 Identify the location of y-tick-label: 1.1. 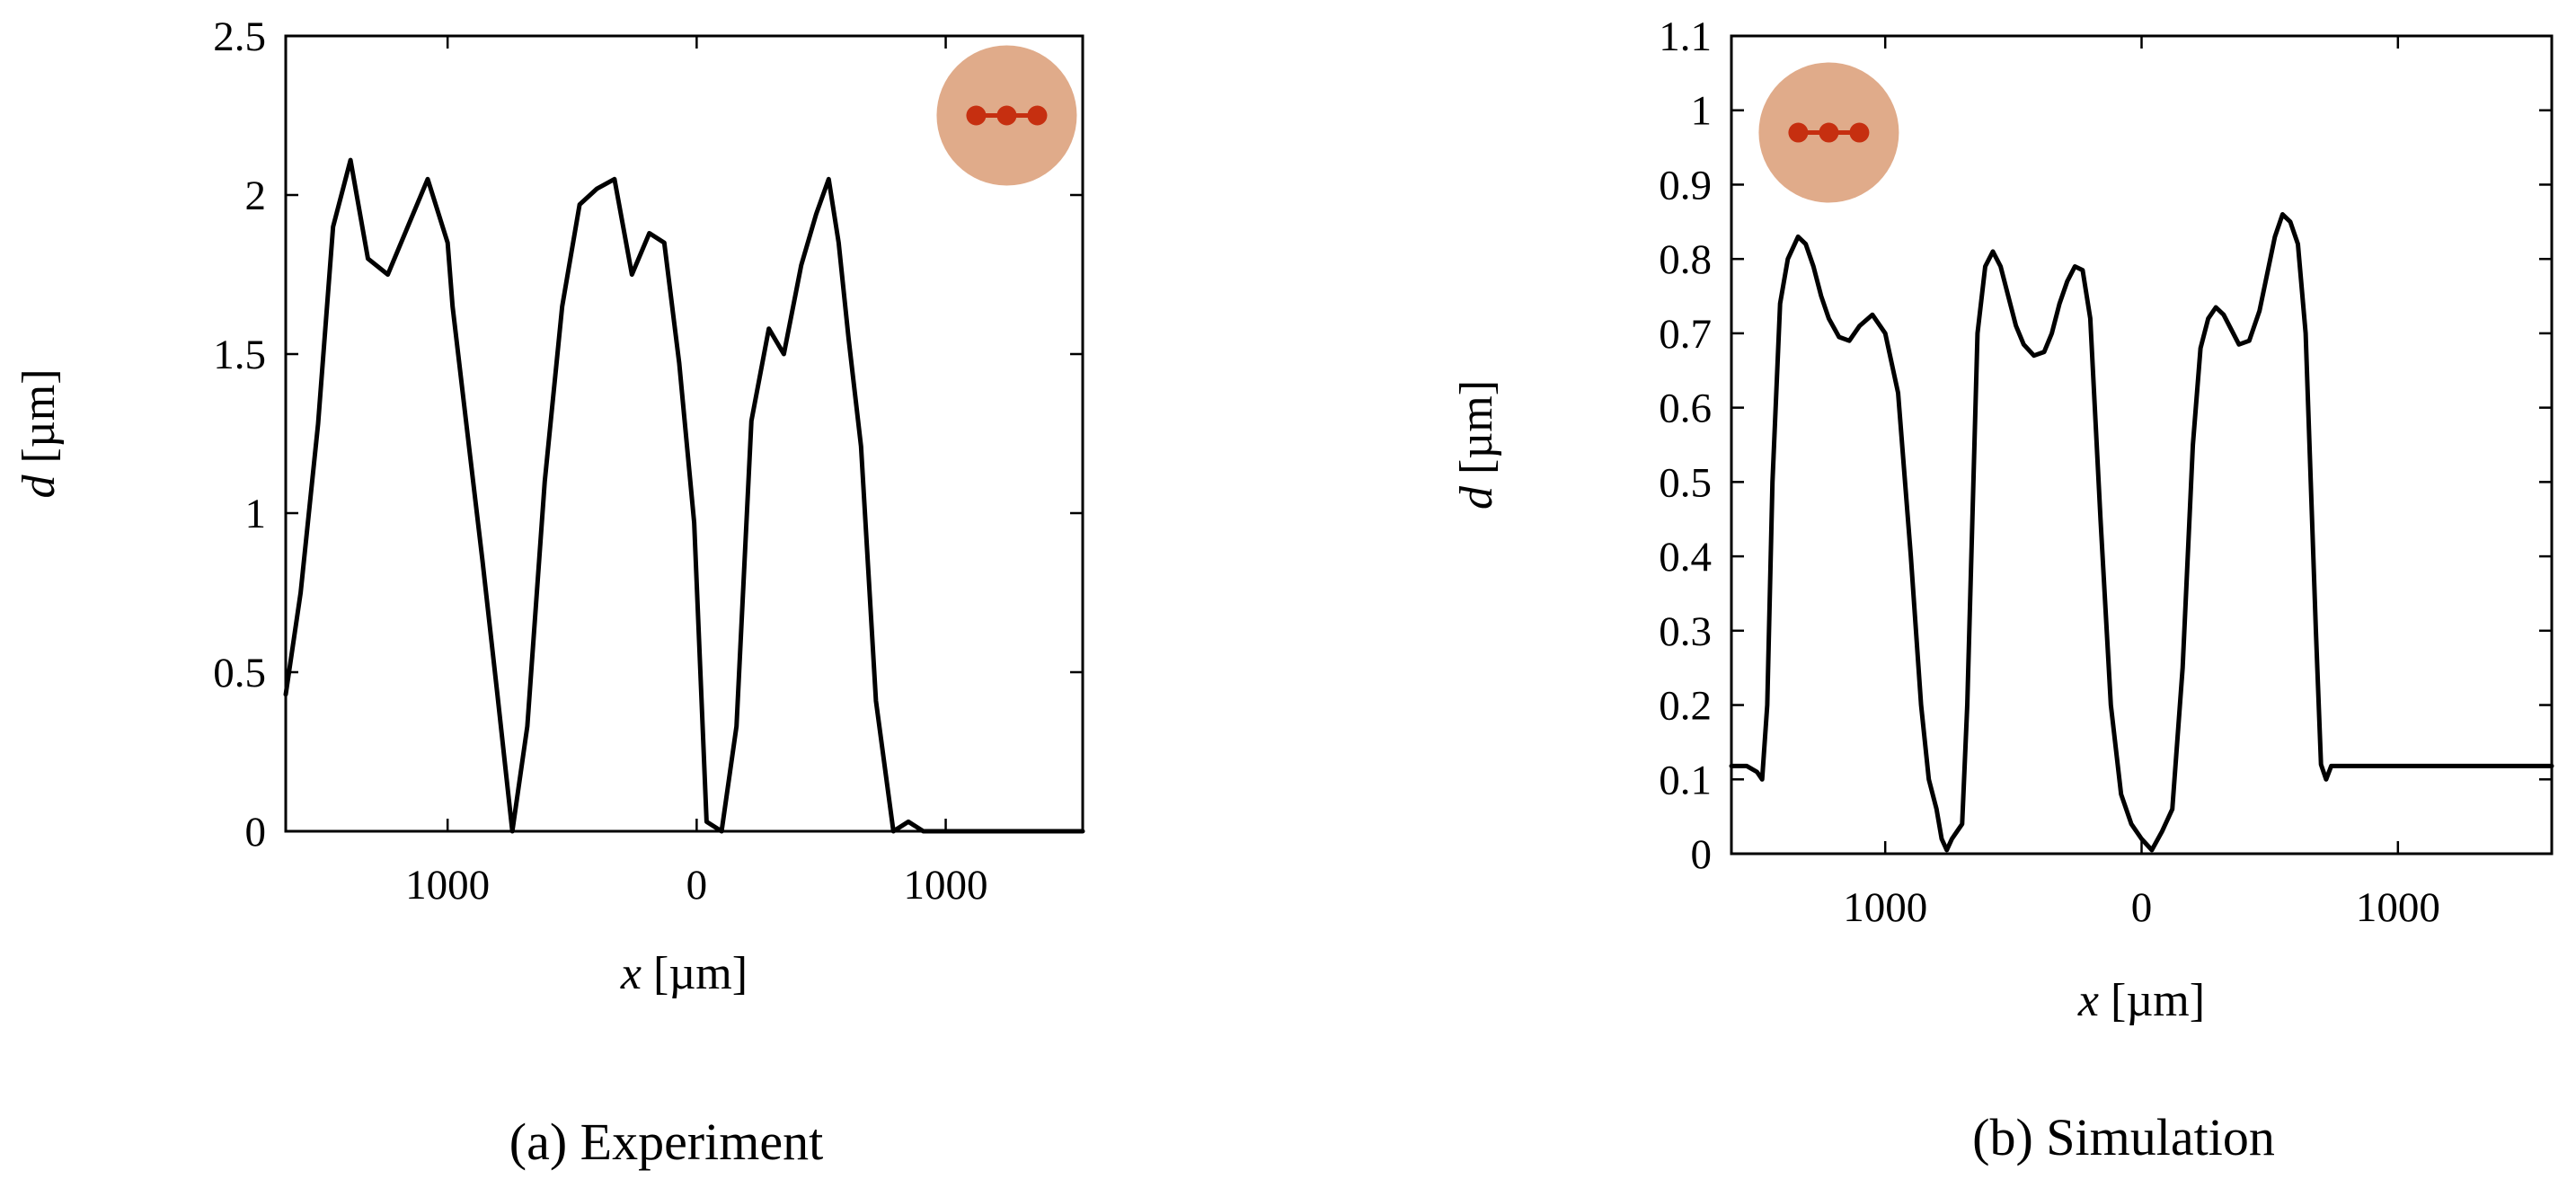
(1685, 36).